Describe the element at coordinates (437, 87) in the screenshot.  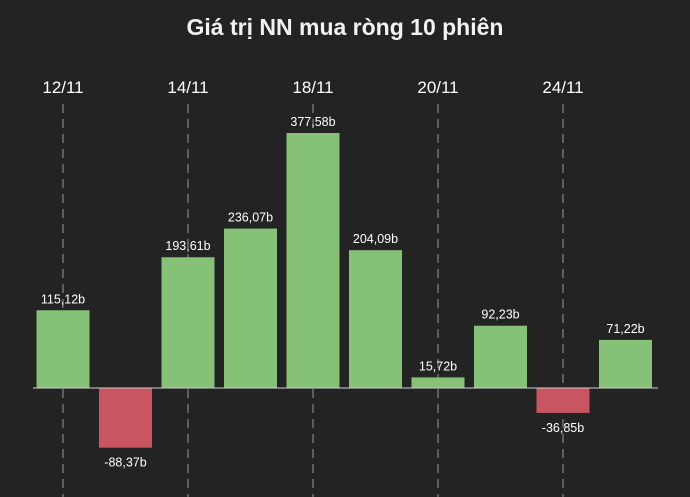
I see `x-tick-label: 20/11` at that location.